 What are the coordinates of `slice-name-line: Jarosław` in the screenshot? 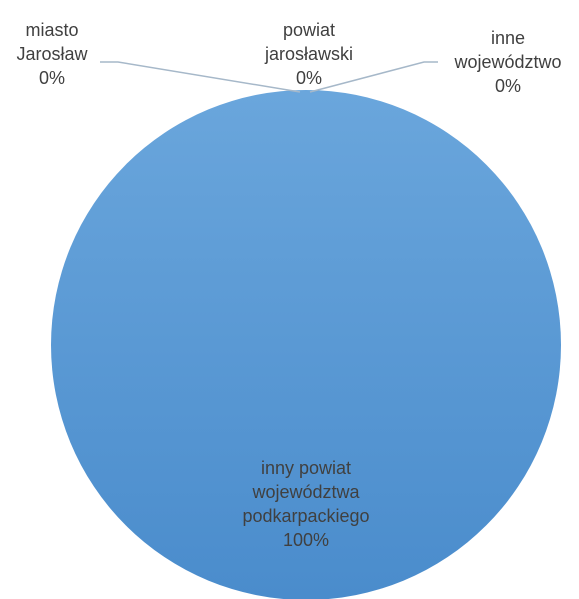 It's located at (52, 54).